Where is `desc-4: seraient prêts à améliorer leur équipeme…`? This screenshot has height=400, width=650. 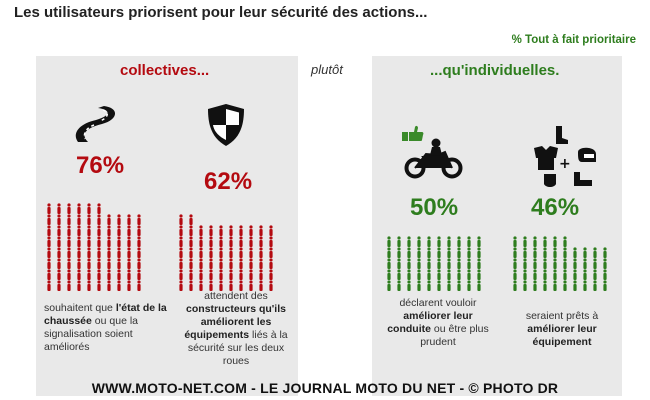
desc-4: seraient prêts à améliorer leur équipeme… is located at coordinates (562, 329).